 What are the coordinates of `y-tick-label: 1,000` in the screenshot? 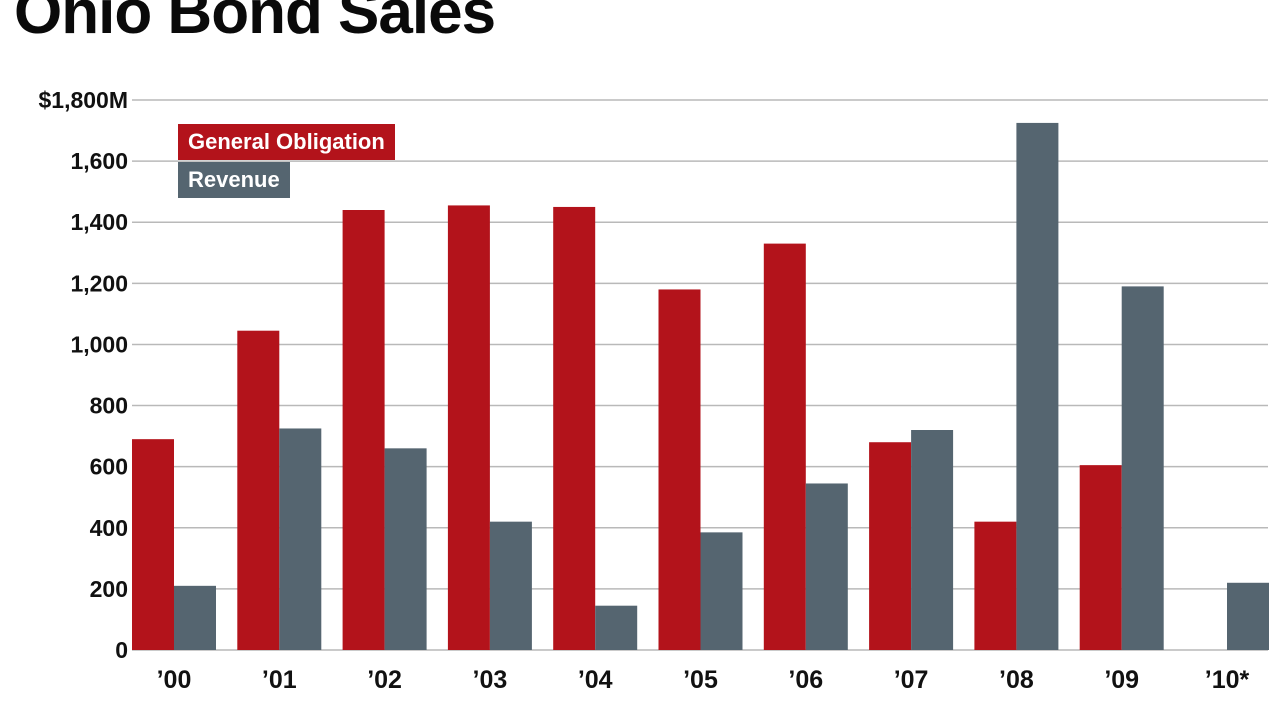 It's located at (99, 344).